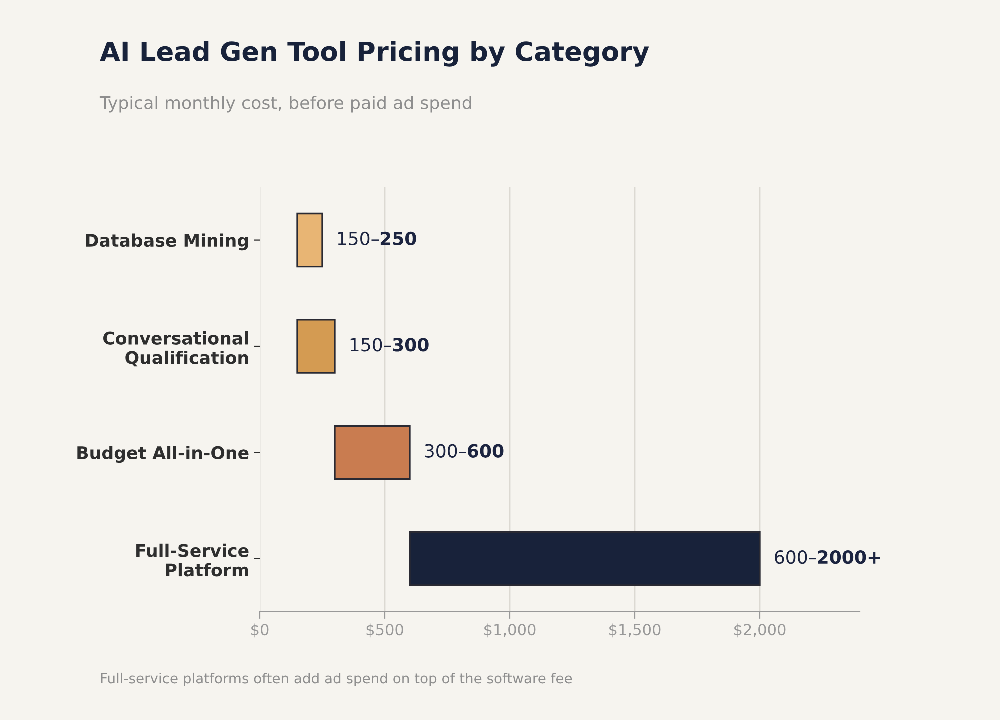  I want to click on x-tick-label: $1,000, so click(510, 631).